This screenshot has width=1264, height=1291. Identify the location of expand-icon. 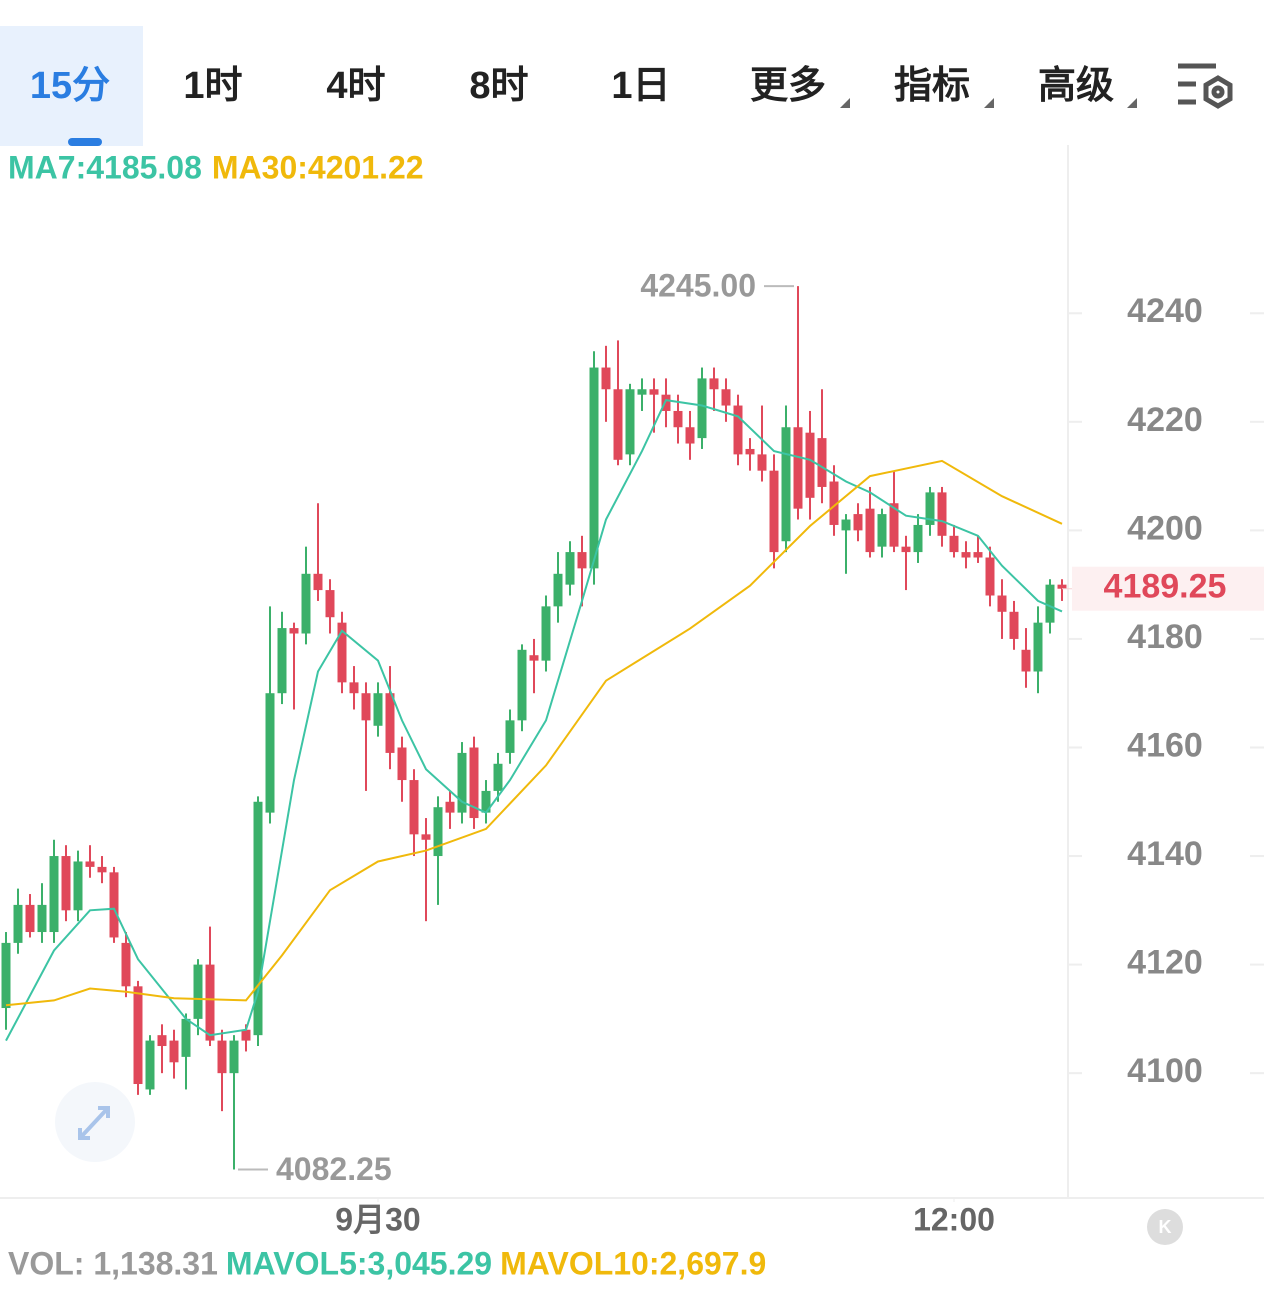
(94, 1123).